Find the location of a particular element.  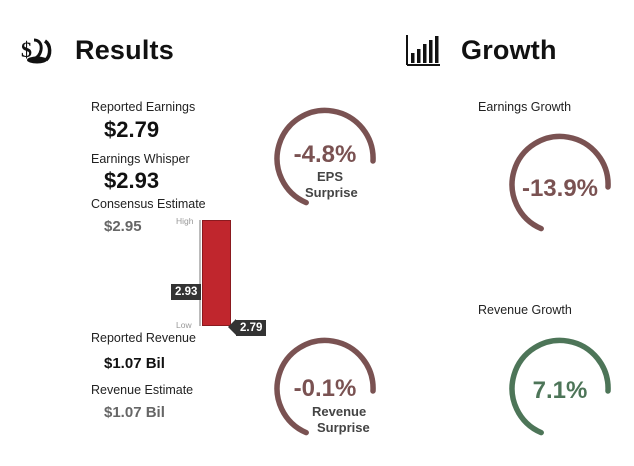

eps-surprise-line1: EPS is located at coordinates (329, 176).